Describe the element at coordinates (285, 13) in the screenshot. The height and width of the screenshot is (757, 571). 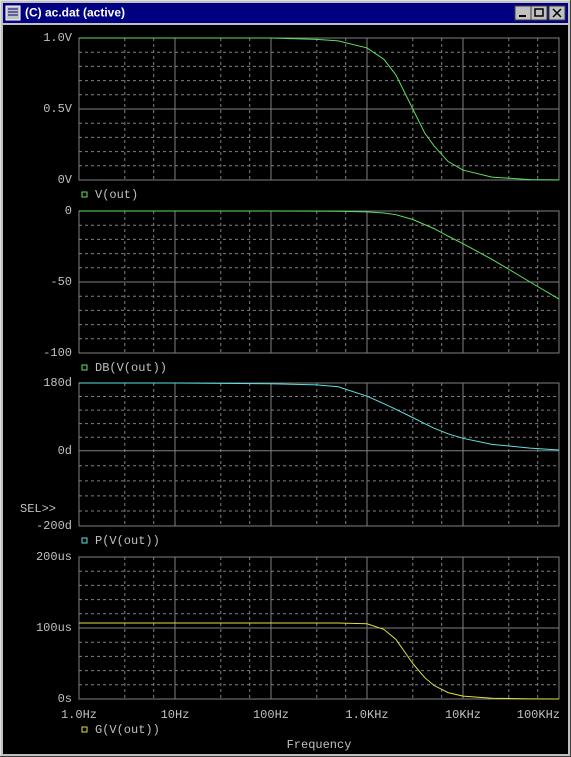
I see `title-bar` at that location.